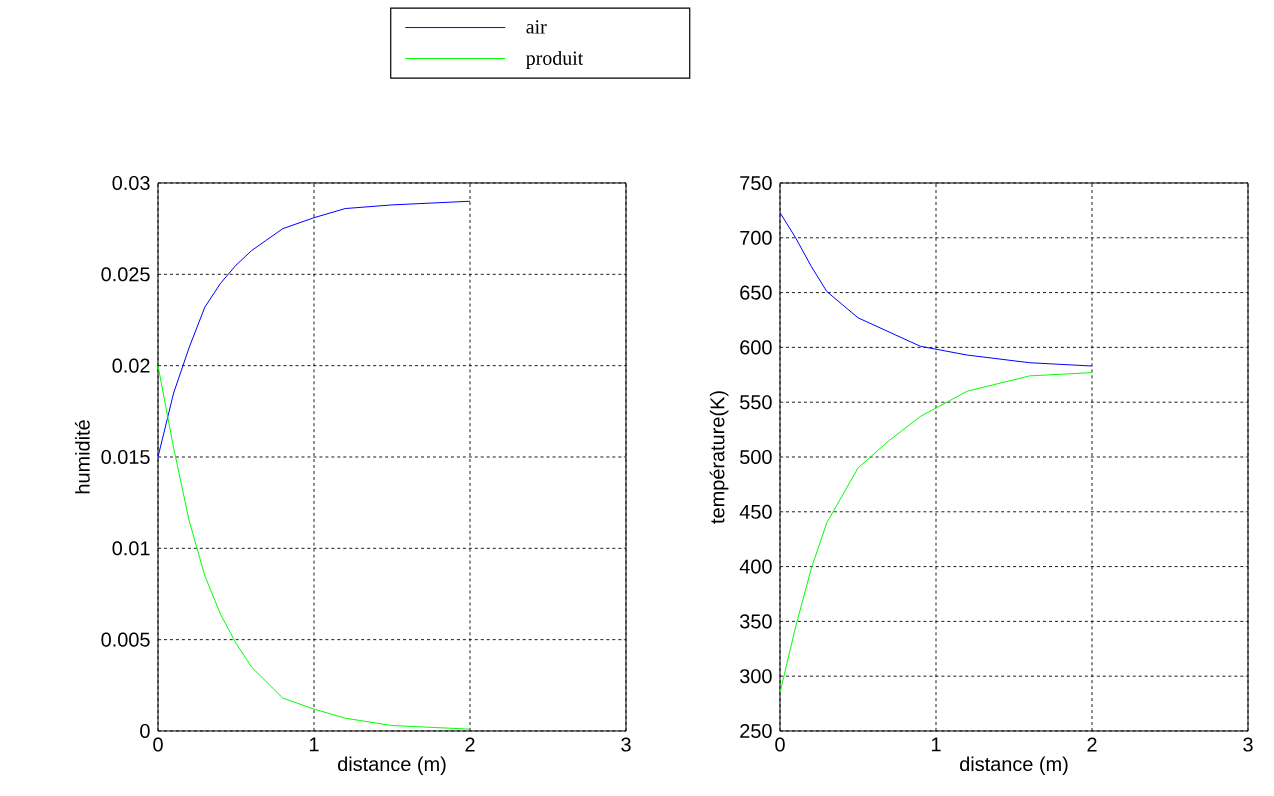 The height and width of the screenshot is (796, 1274). Describe the element at coordinates (756, 731) in the screenshot. I see `y-tick-label: 250` at that location.